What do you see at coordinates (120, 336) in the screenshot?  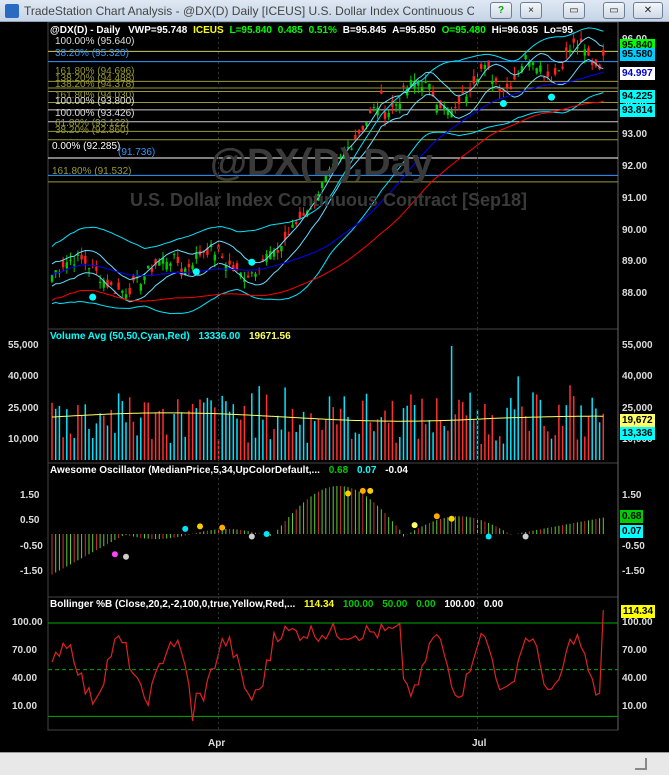 I see `volume-label: Volume Avg (50,50,Cyan,Red)` at bounding box center [120, 336].